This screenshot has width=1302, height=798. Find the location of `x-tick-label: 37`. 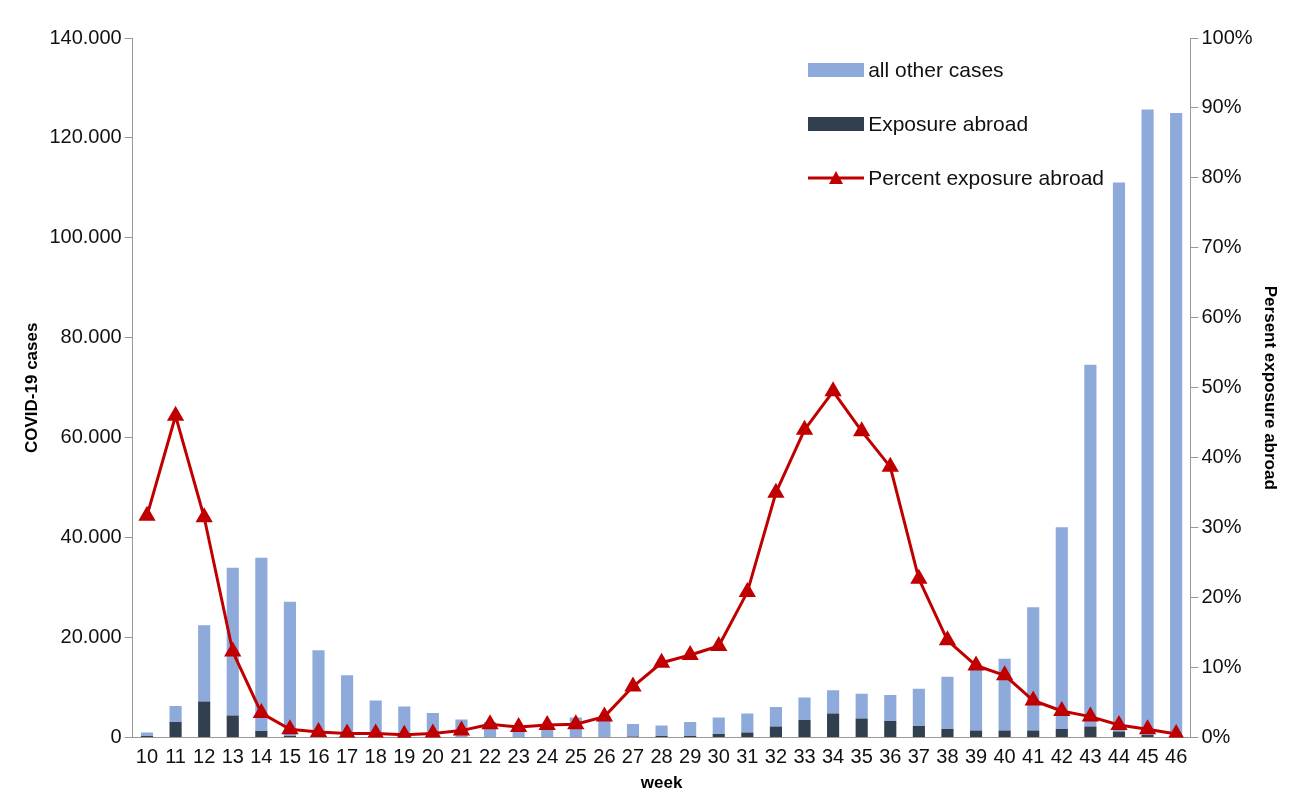

x-tick-label: 37 is located at coordinates (918, 756).